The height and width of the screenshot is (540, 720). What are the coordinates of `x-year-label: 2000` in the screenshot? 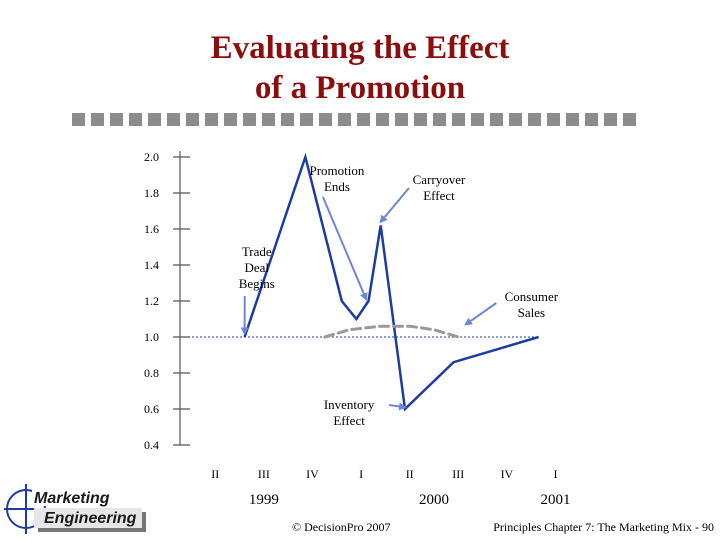 It's located at (434, 500).